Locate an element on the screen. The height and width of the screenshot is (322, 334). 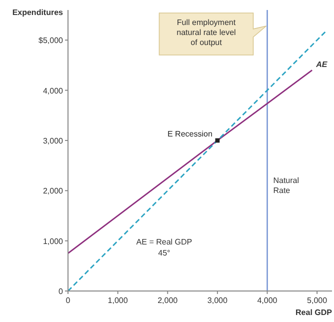
annotation: 45° is located at coordinates (164, 253).